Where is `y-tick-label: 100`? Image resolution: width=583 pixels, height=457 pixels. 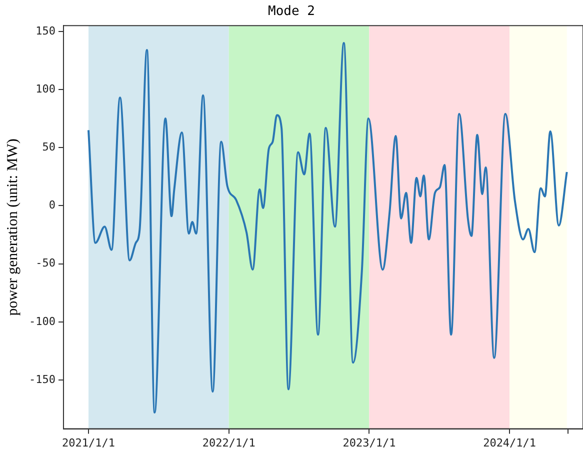
y-tick-label: 100 is located at coordinates (46, 89).